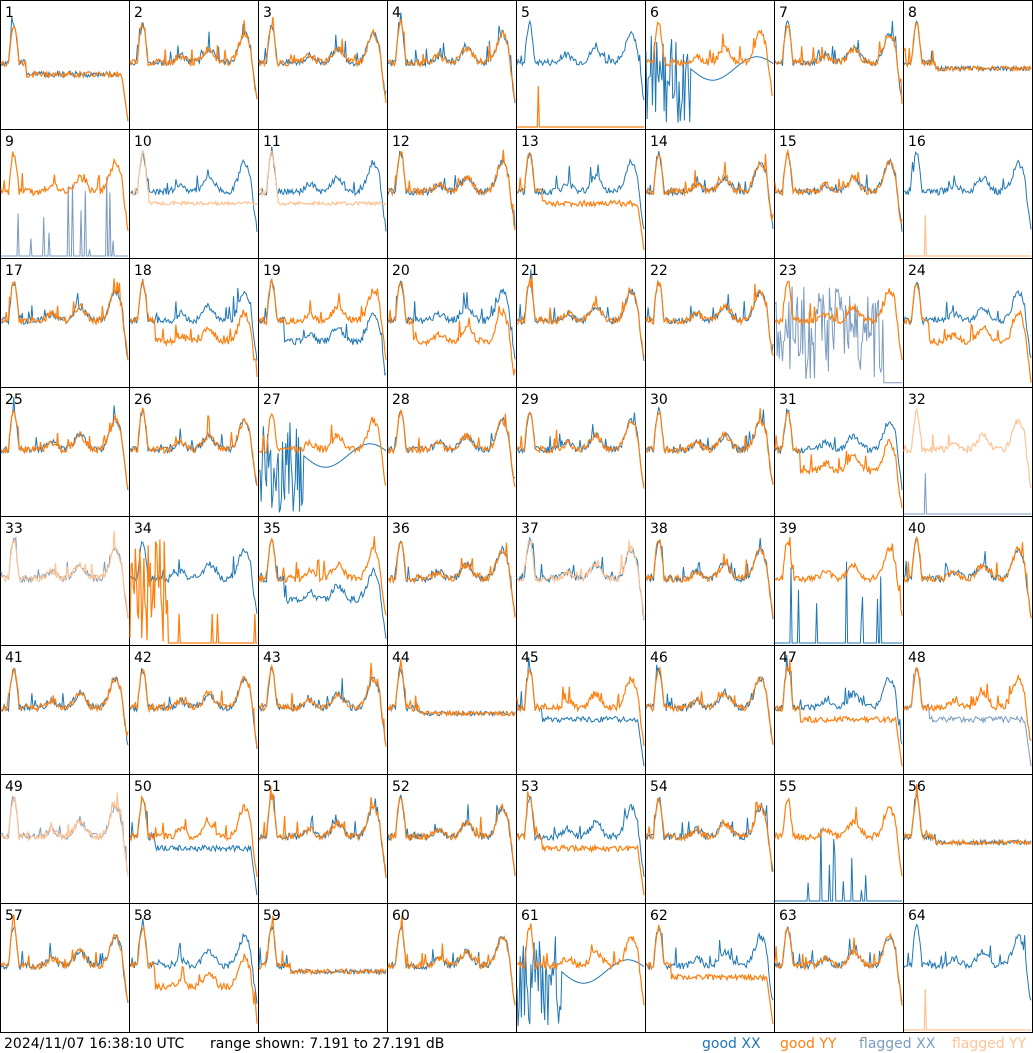 The image size is (1033, 1053). What do you see at coordinates (788, 142) in the screenshot?
I see `panel-label: 15` at bounding box center [788, 142].